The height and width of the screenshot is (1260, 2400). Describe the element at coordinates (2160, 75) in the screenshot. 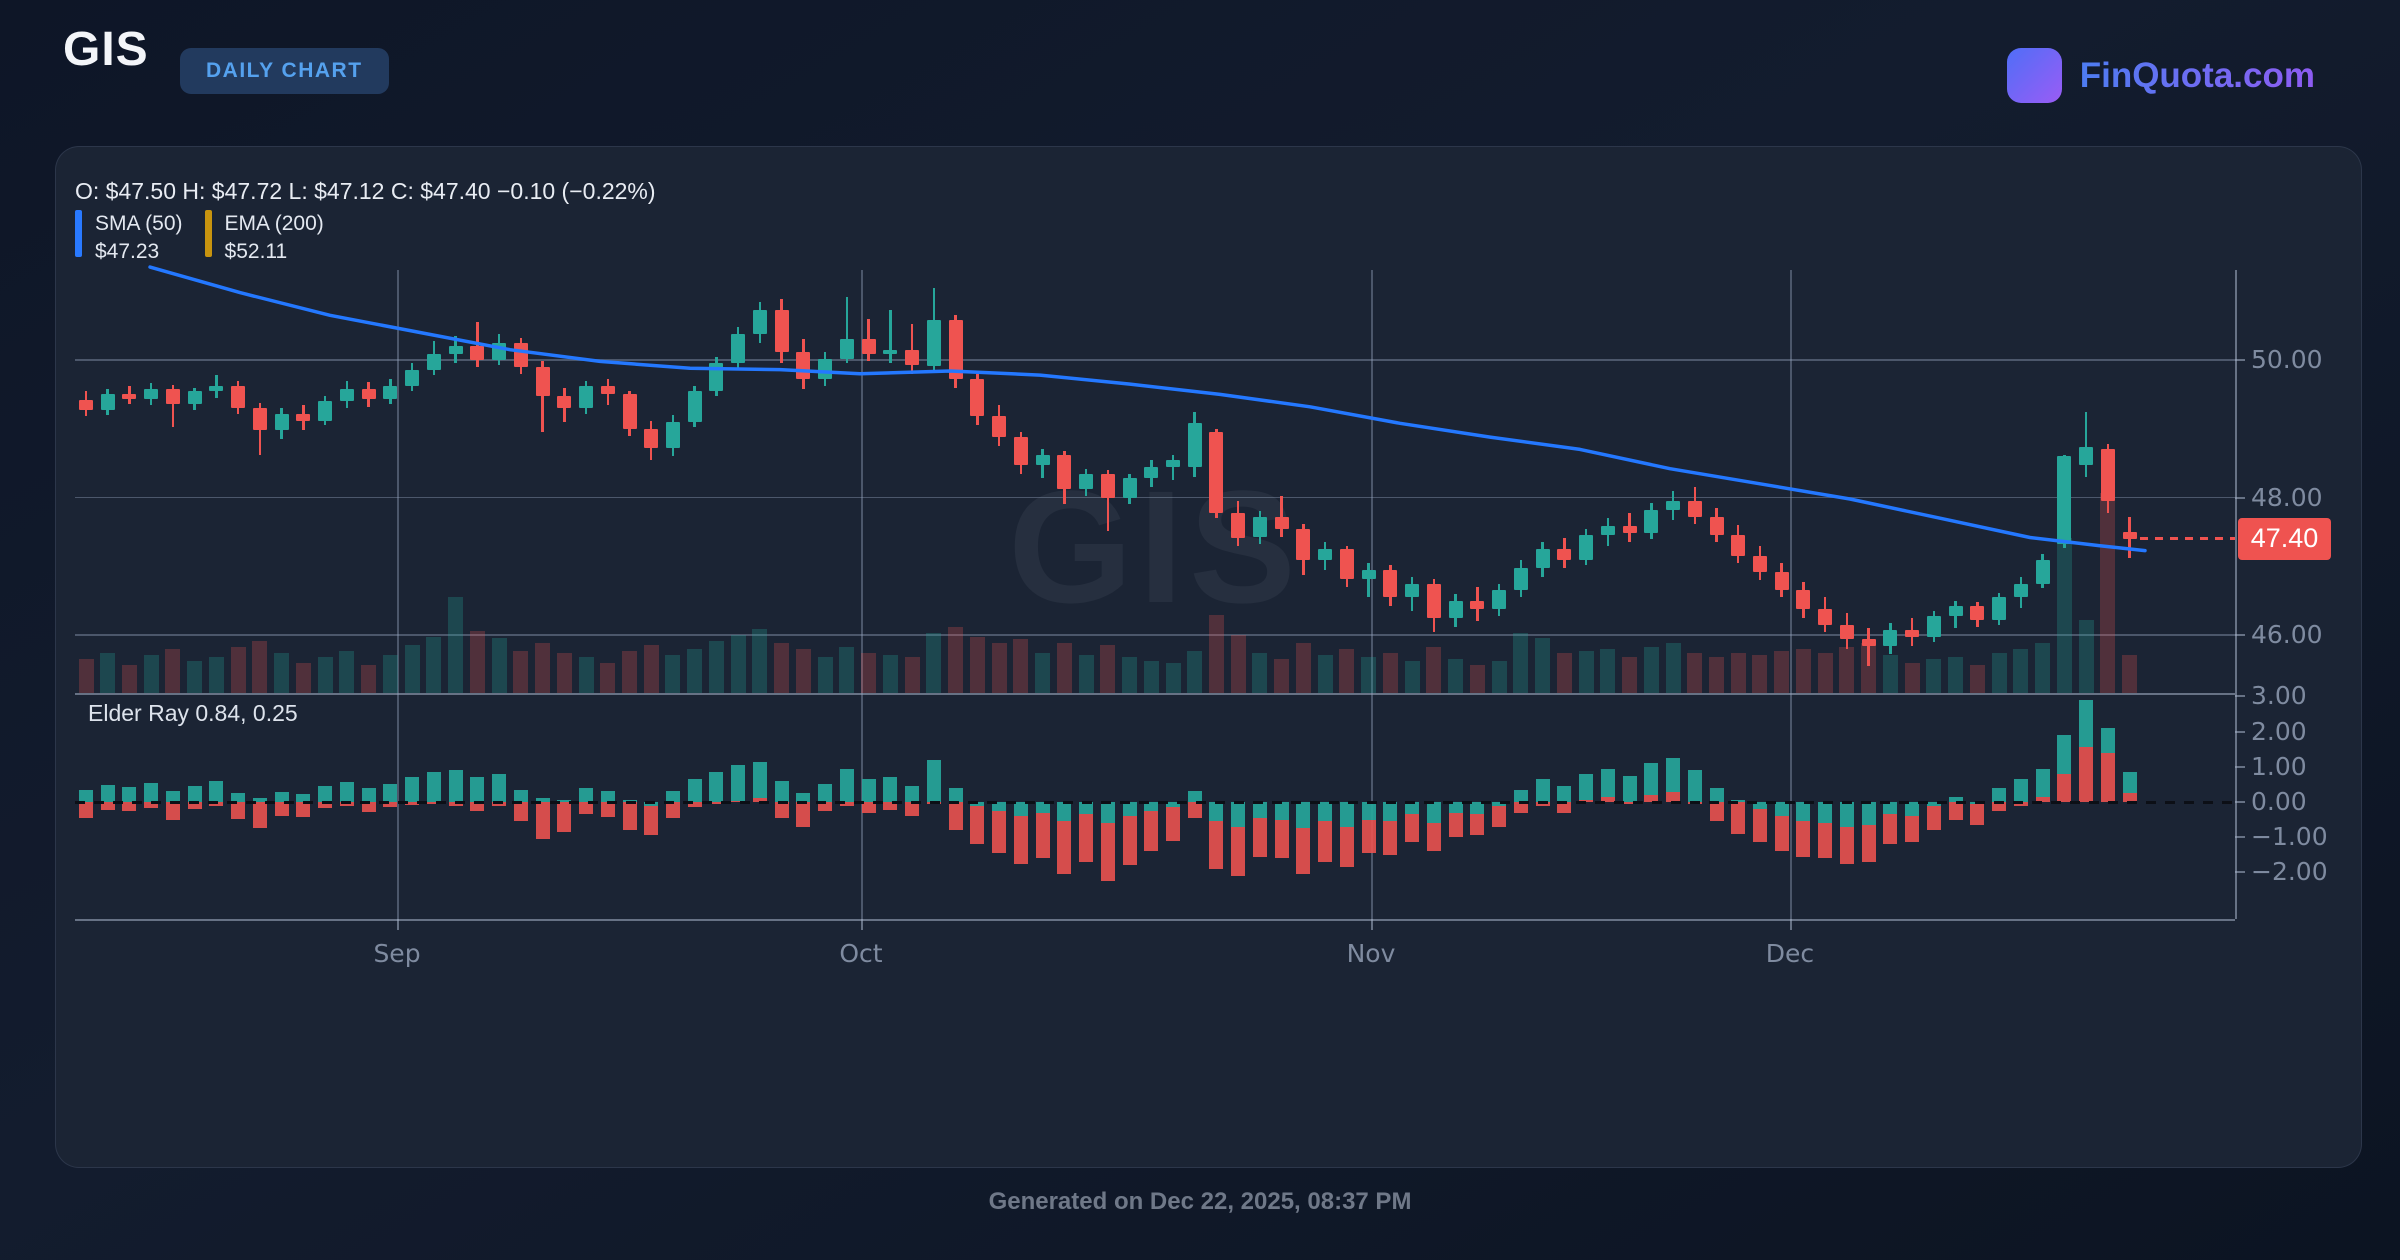

I see `brand: FinQuota.com` at that location.